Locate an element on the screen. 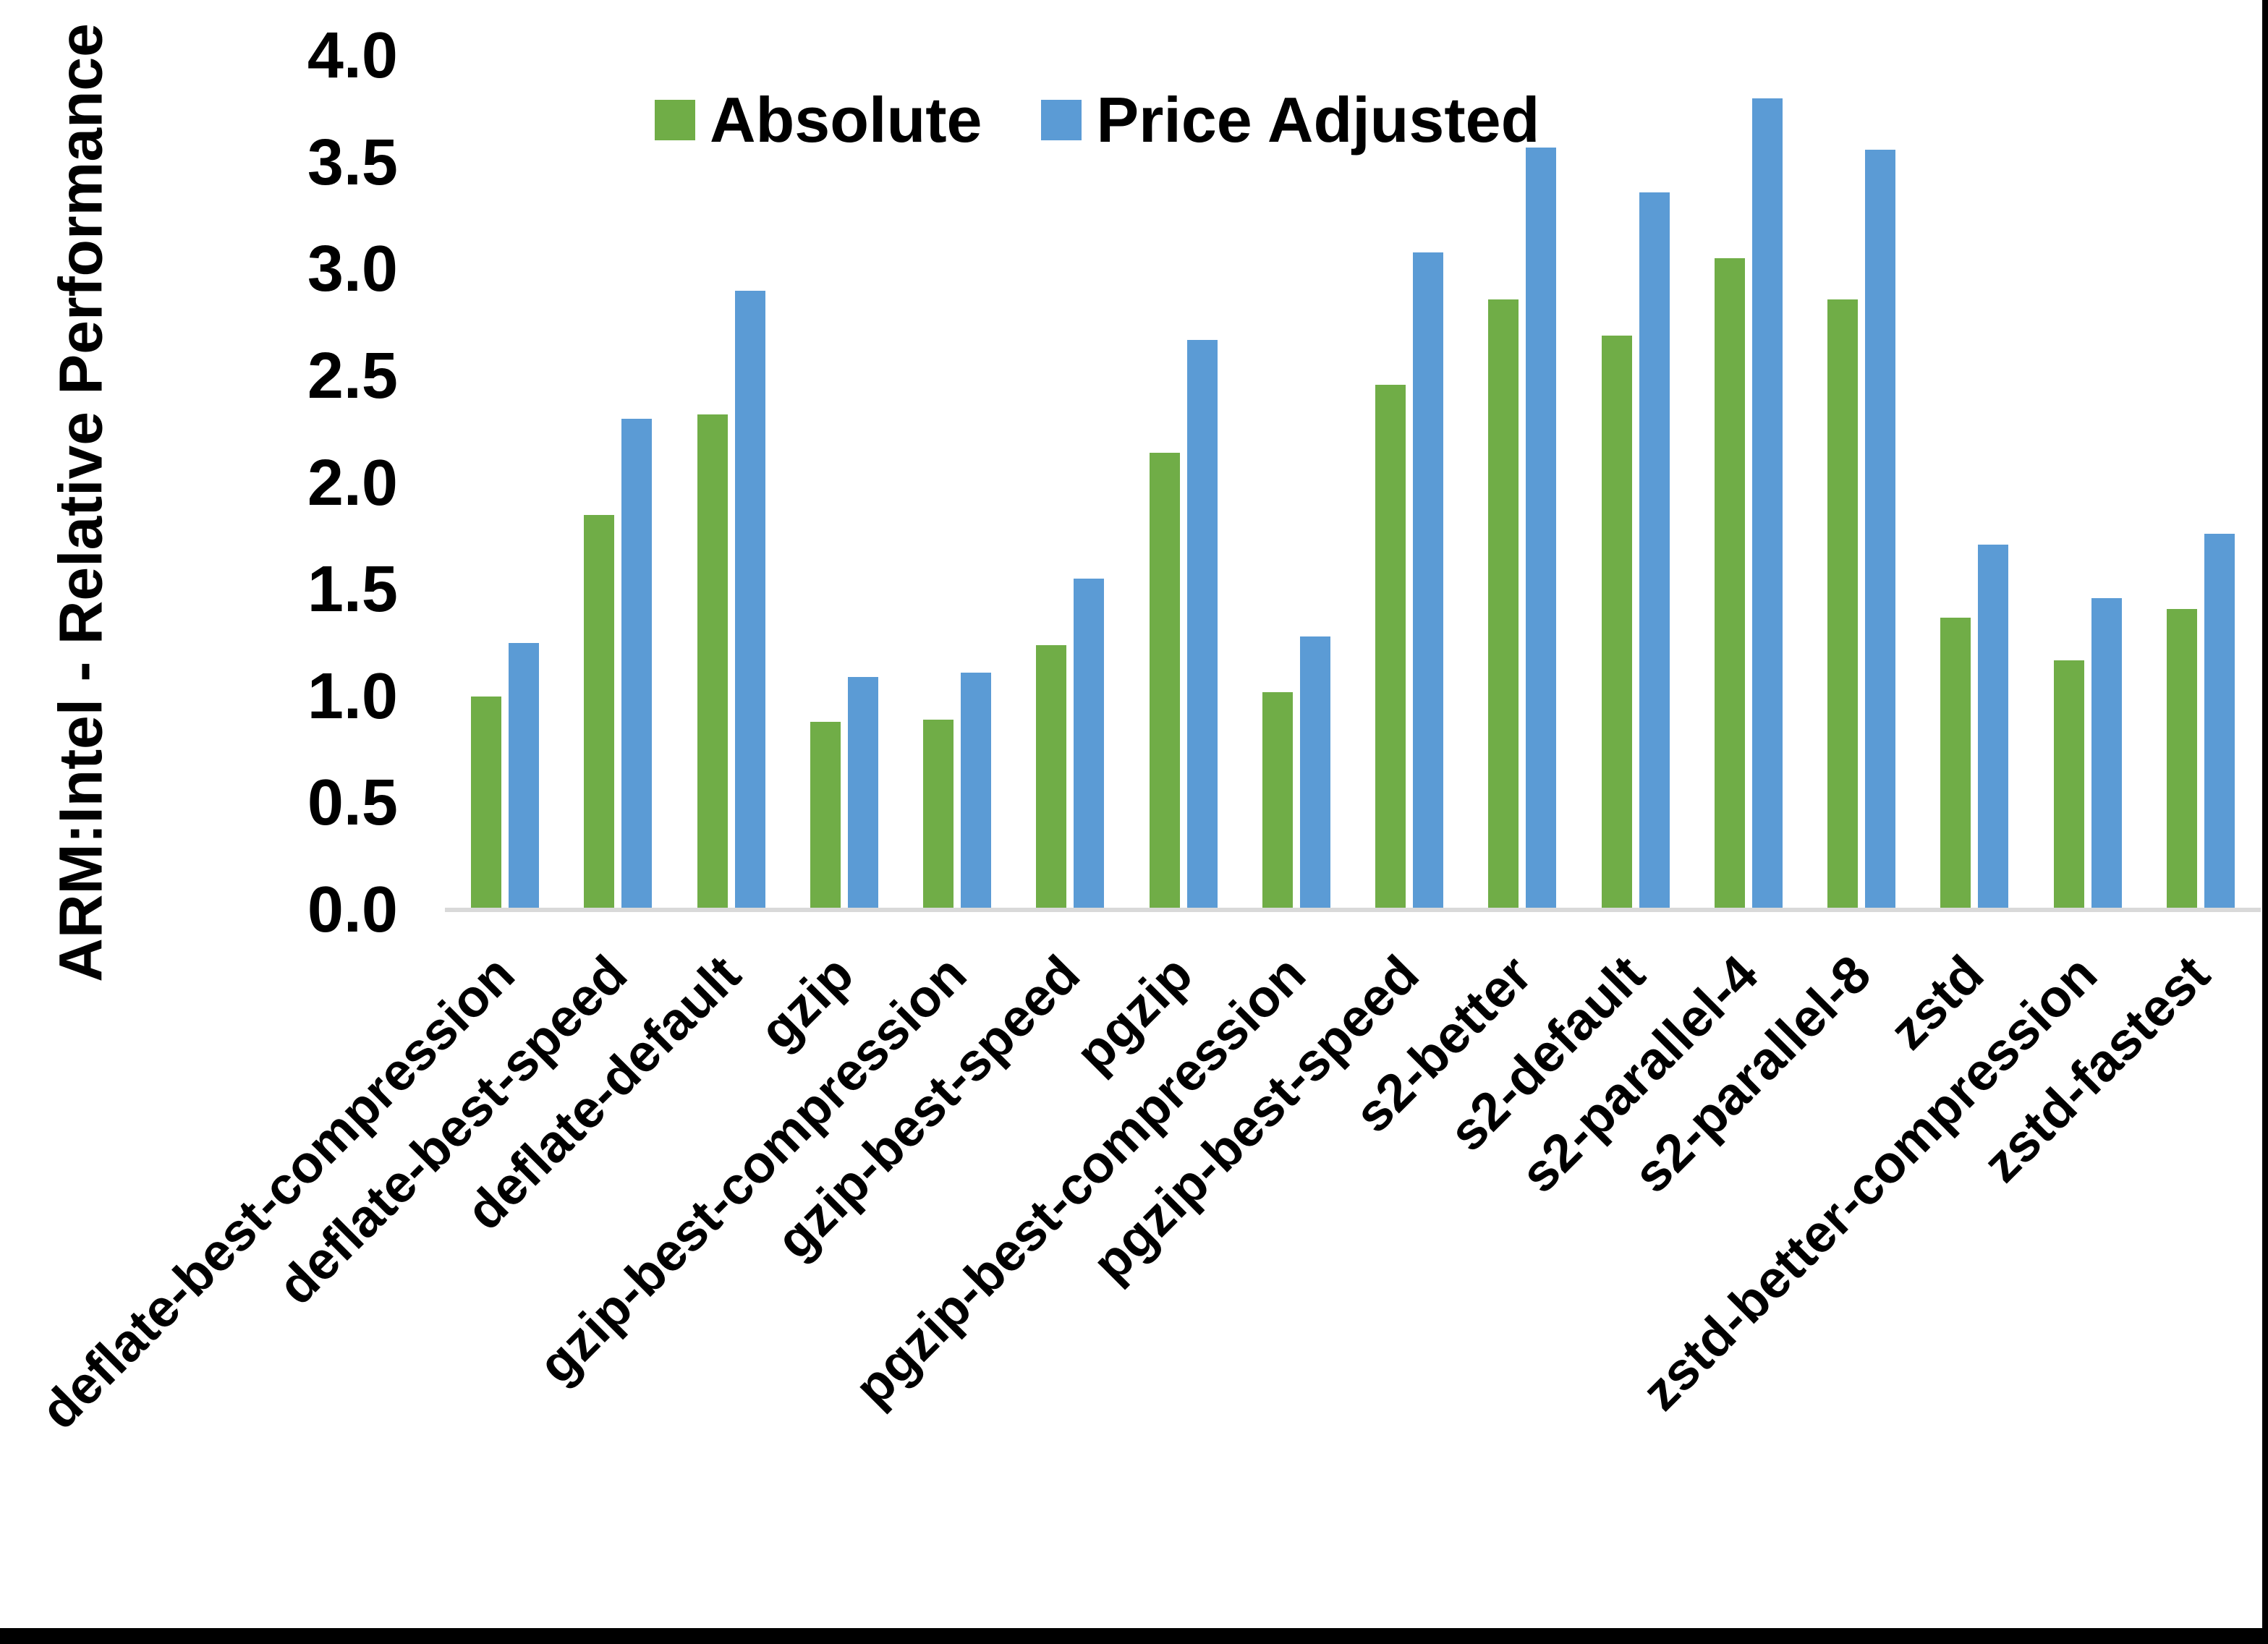  x-axis-line is located at coordinates (1353, 910).